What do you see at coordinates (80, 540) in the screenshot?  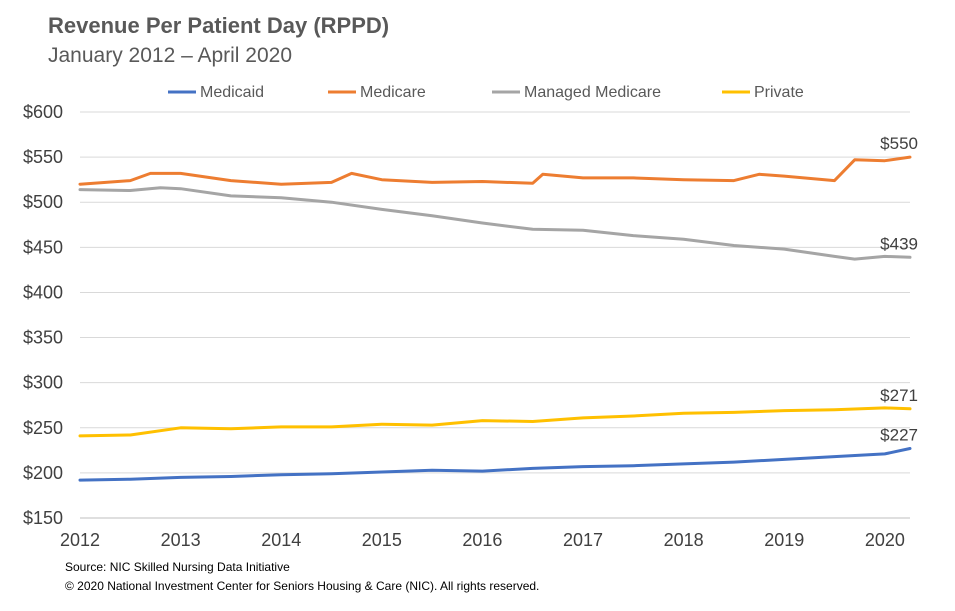 I see `x-tick-label: 2012` at bounding box center [80, 540].